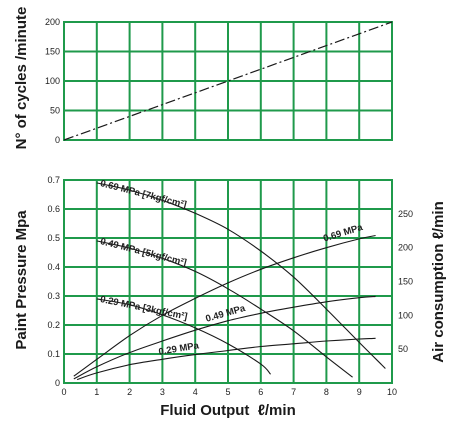 The image size is (454, 421). I want to click on air-tick-label: 50, so click(403, 349).